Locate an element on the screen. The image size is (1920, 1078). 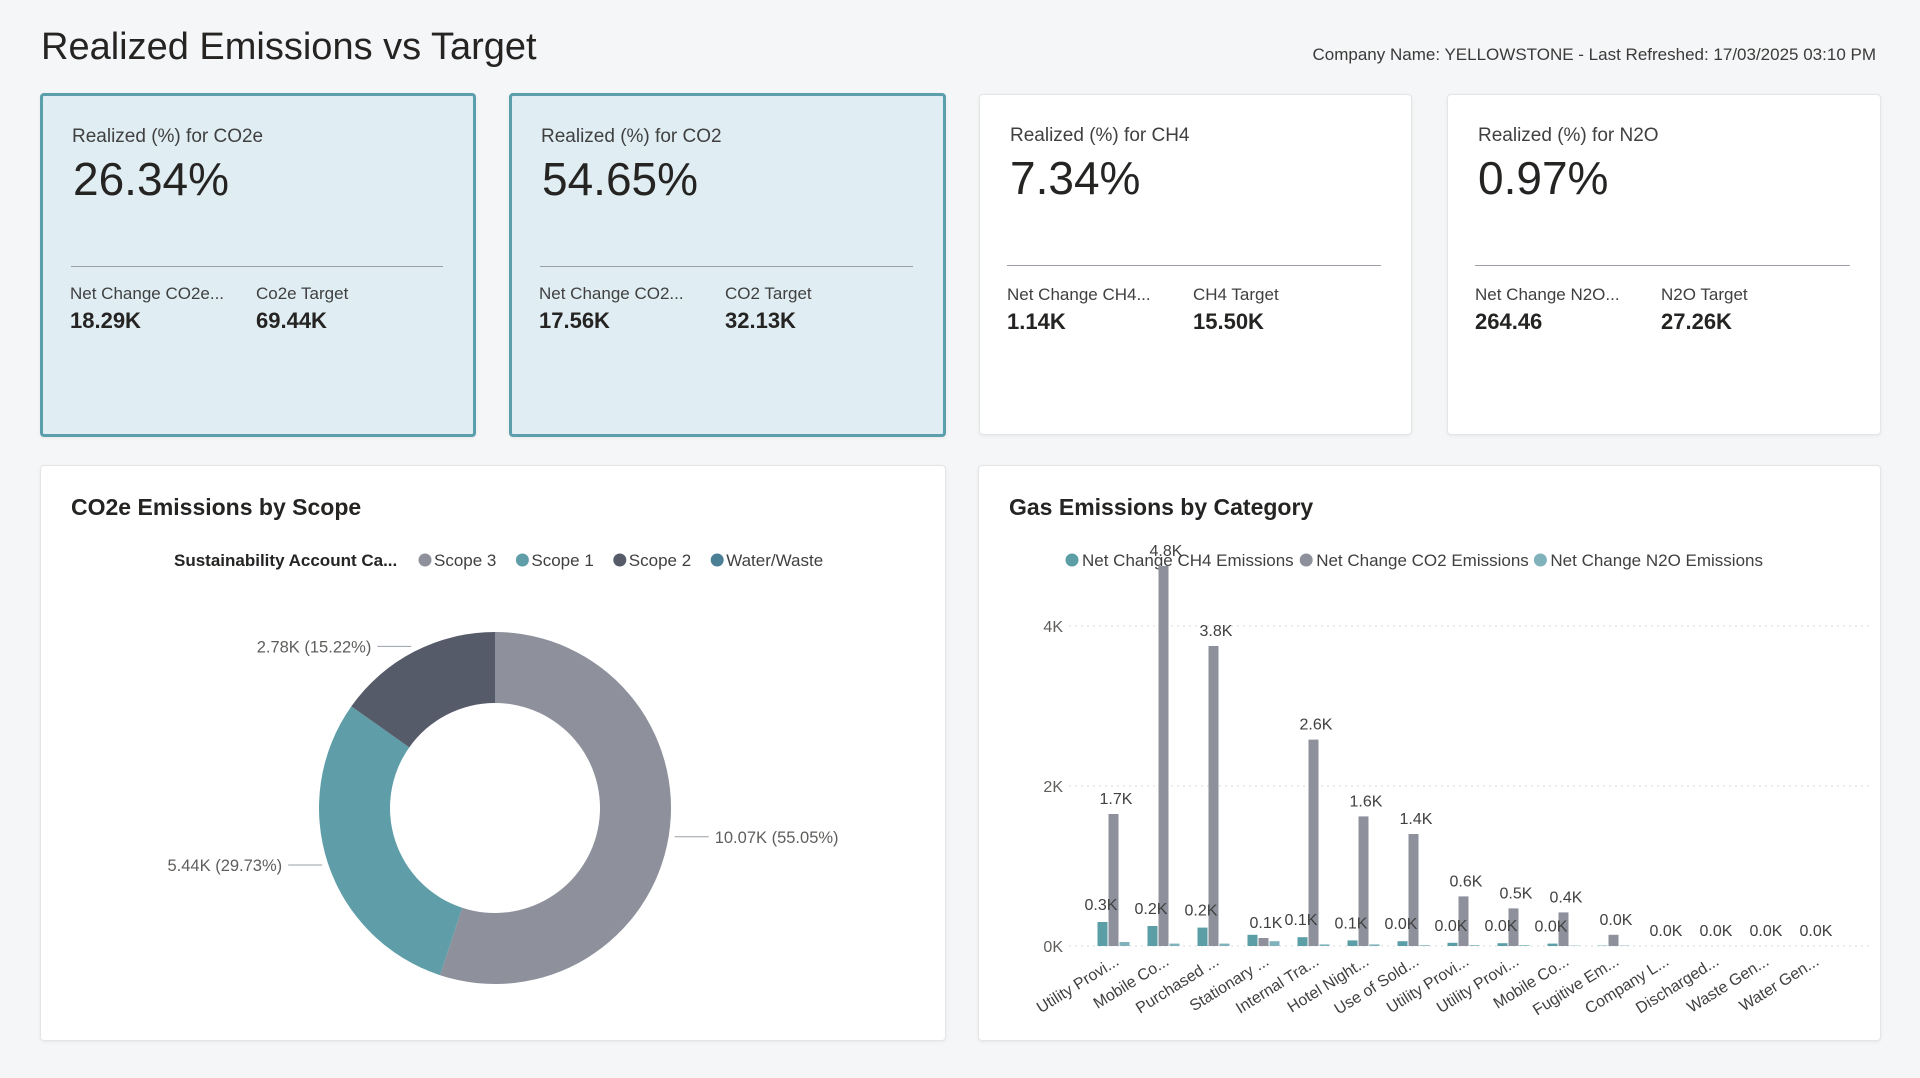
panel-title: CO2e Emissions by Scope is located at coordinates (216, 507).